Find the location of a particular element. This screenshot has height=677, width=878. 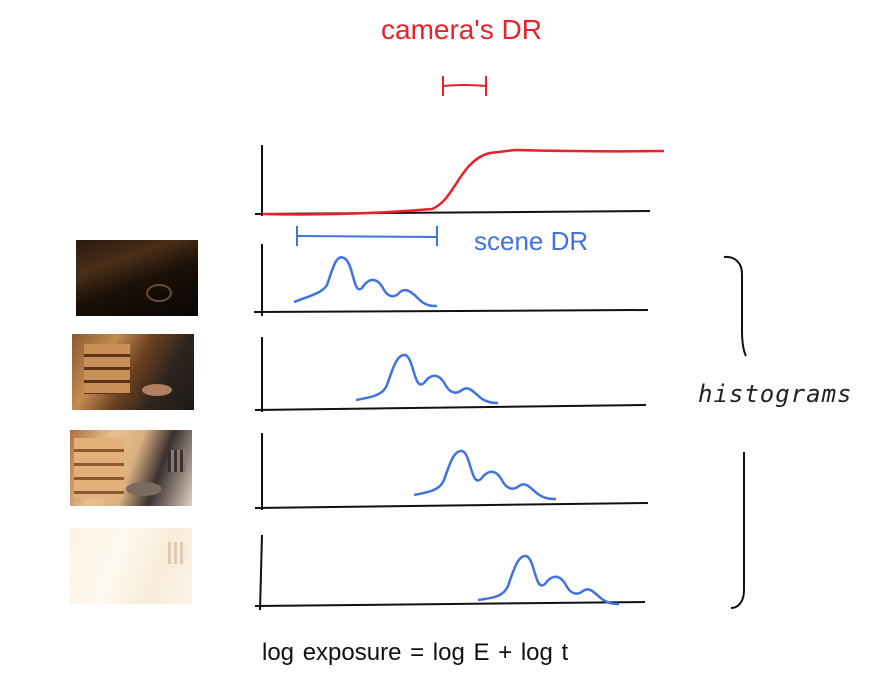

camera-response-axes is located at coordinates (452, 180).